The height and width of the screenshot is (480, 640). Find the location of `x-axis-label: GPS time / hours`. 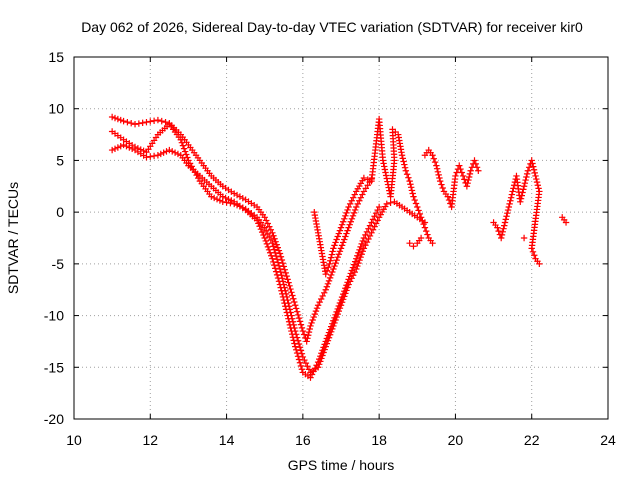

x-axis-label: GPS time / hours is located at coordinates (341, 465).